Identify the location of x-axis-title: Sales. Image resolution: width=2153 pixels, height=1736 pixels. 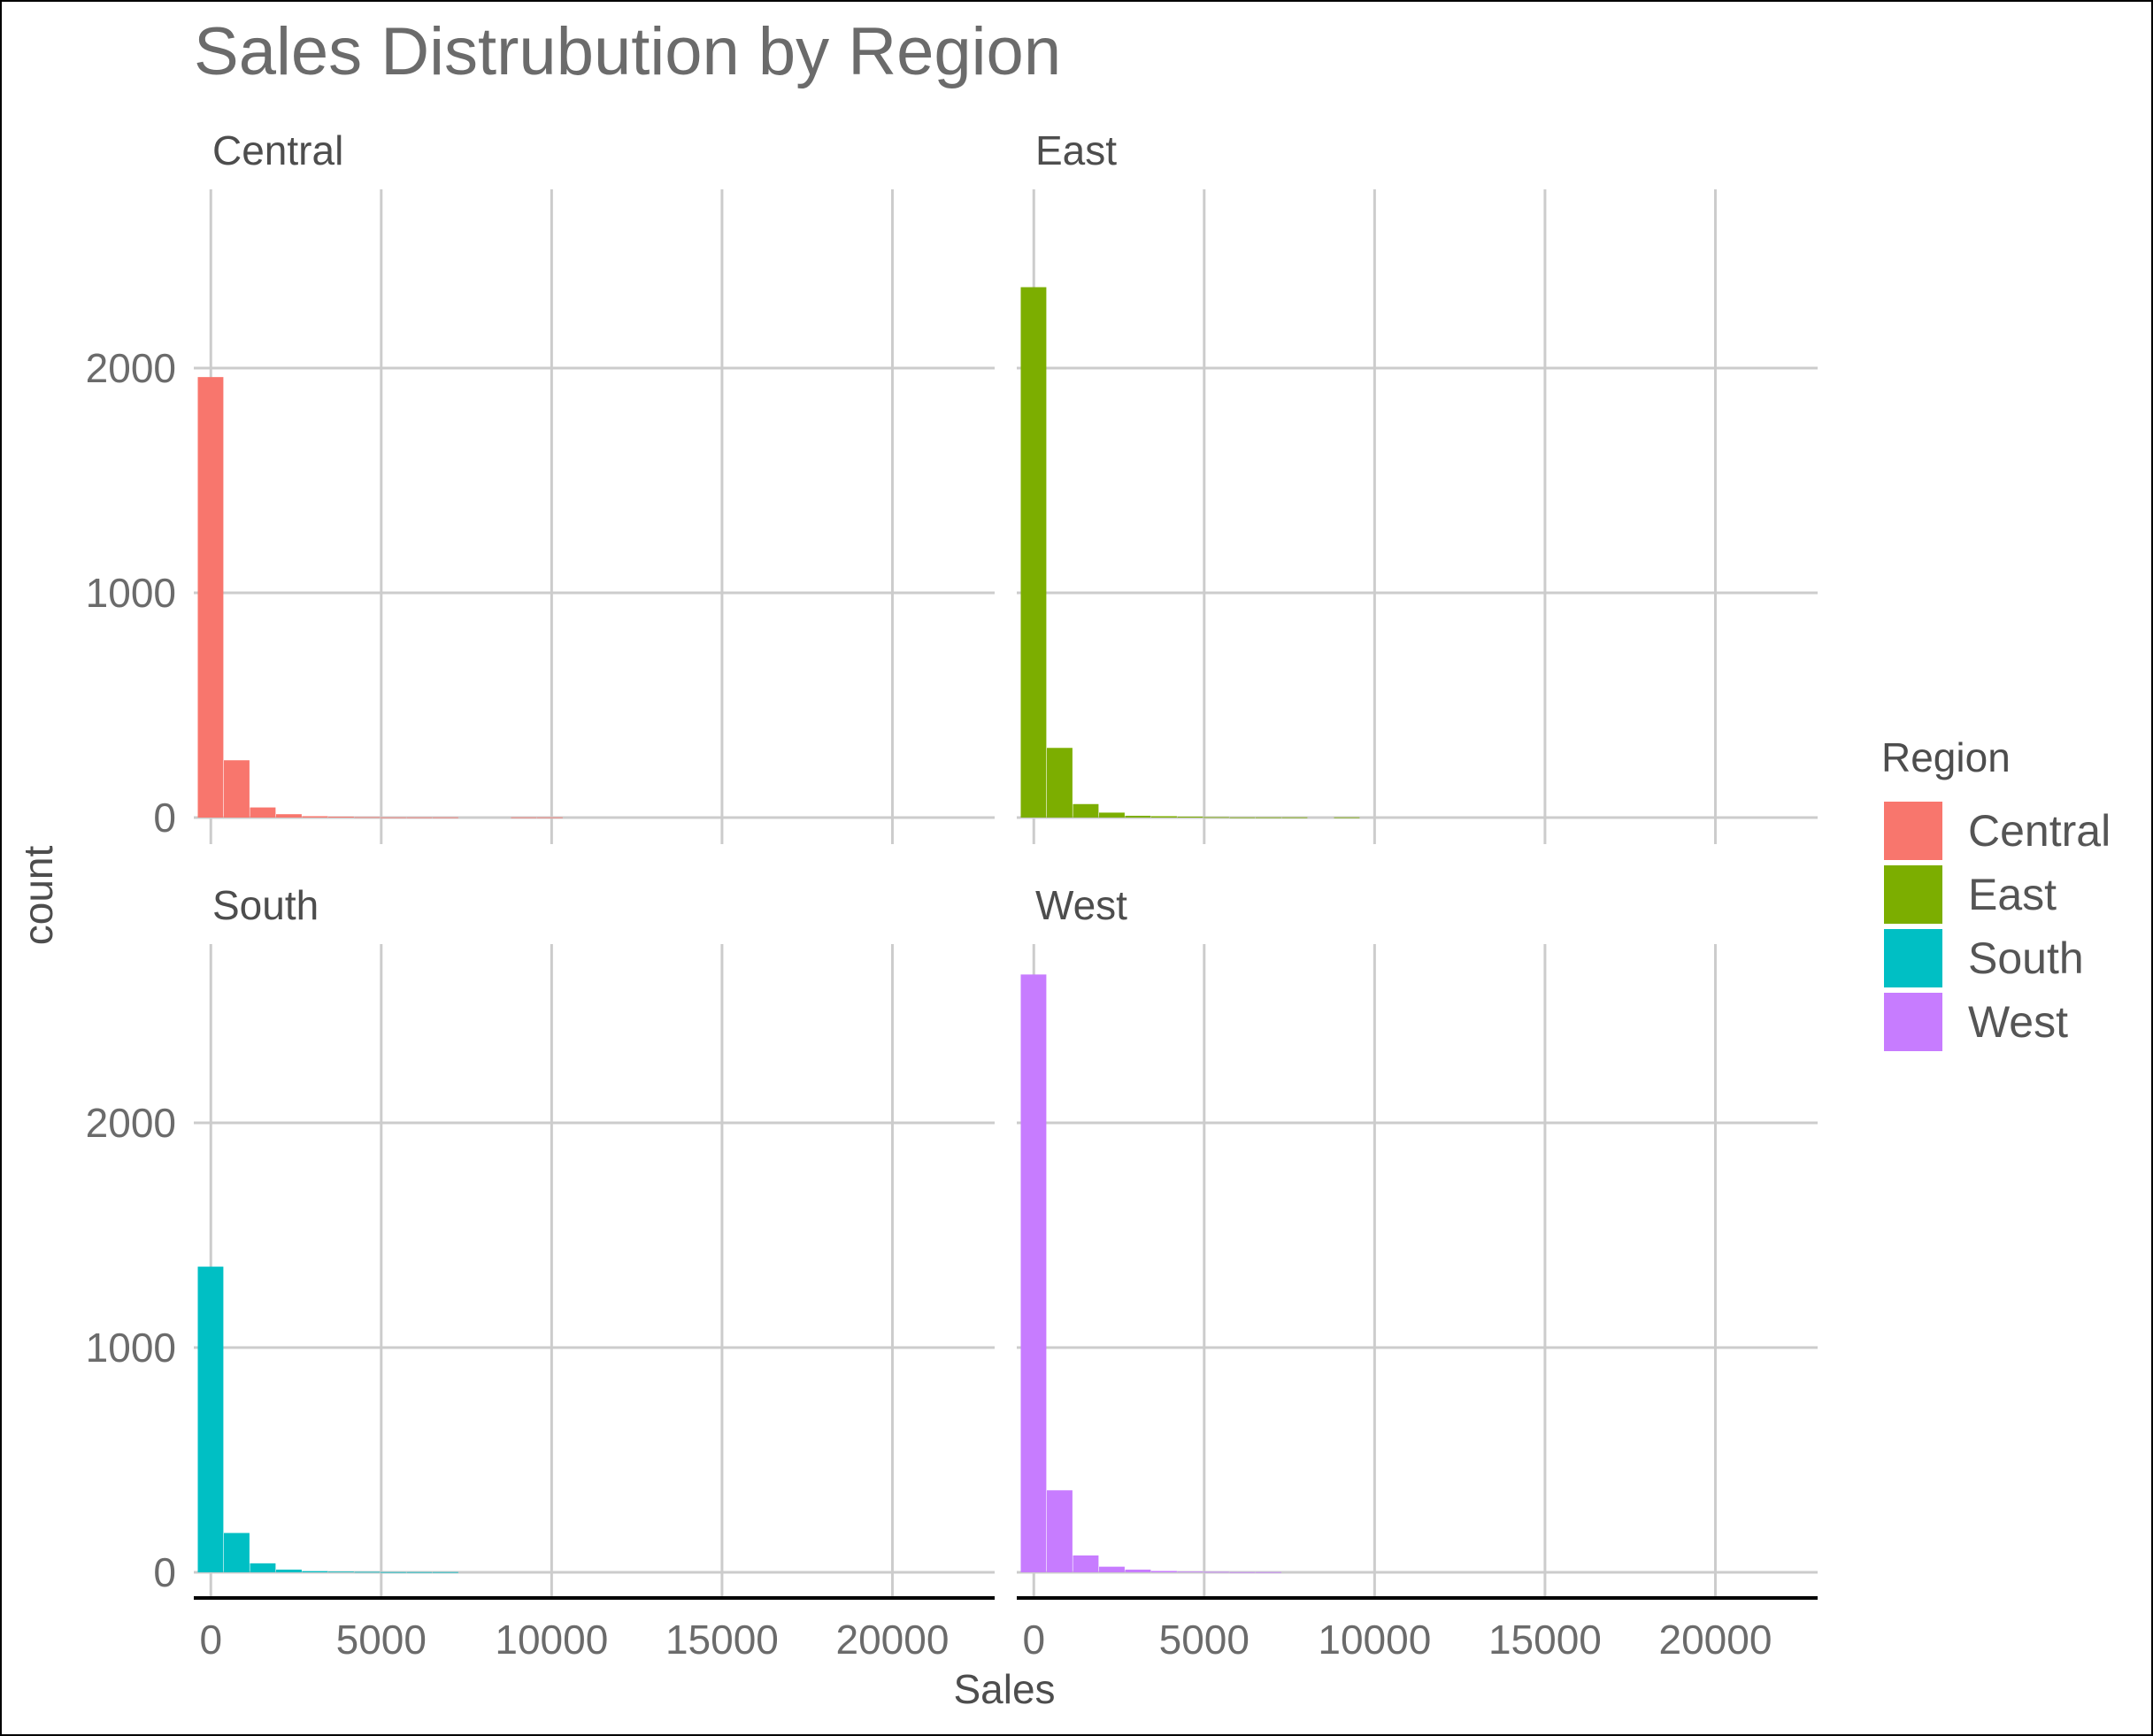
(1004, 1689).